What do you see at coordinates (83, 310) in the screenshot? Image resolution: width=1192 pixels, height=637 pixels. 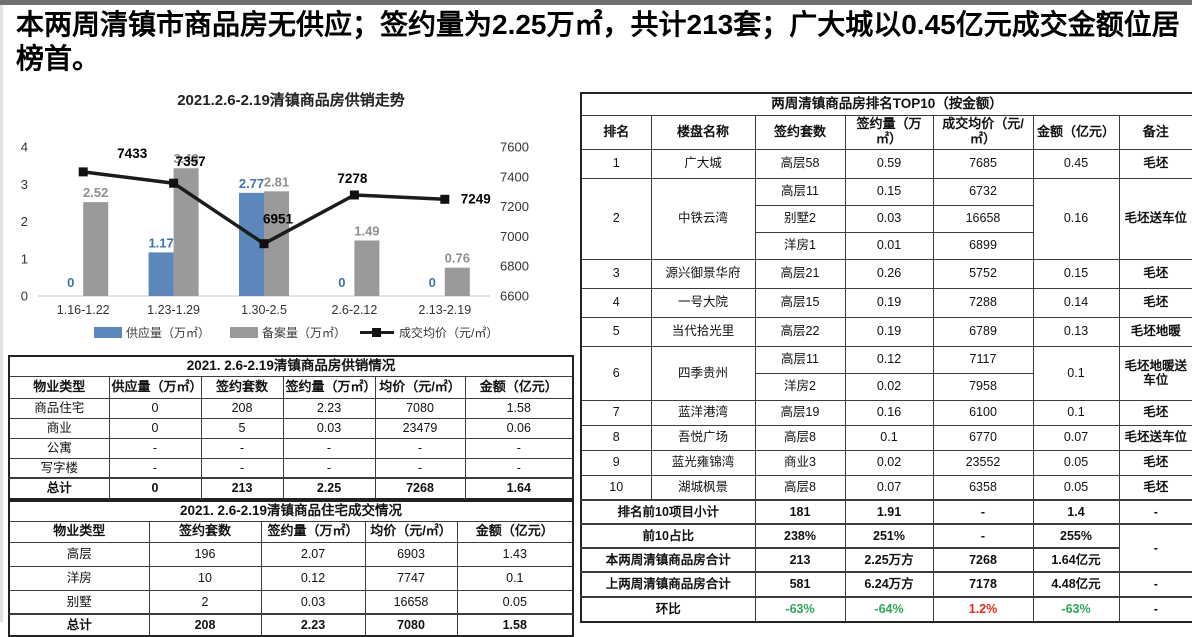 I see `x-axis-label: 1.16-1.22` at bounding box center [83, 310].